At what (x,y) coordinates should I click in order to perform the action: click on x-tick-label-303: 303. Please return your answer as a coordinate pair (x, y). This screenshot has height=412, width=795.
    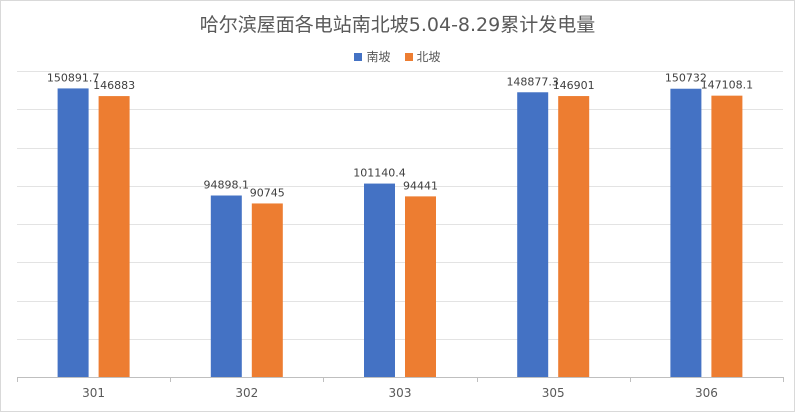
    Looking at the image, I should click on (400, 393).